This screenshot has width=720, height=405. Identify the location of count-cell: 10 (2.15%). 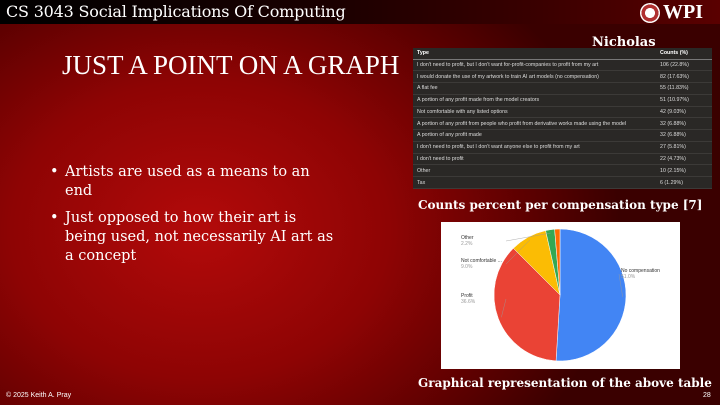
(684, 171).